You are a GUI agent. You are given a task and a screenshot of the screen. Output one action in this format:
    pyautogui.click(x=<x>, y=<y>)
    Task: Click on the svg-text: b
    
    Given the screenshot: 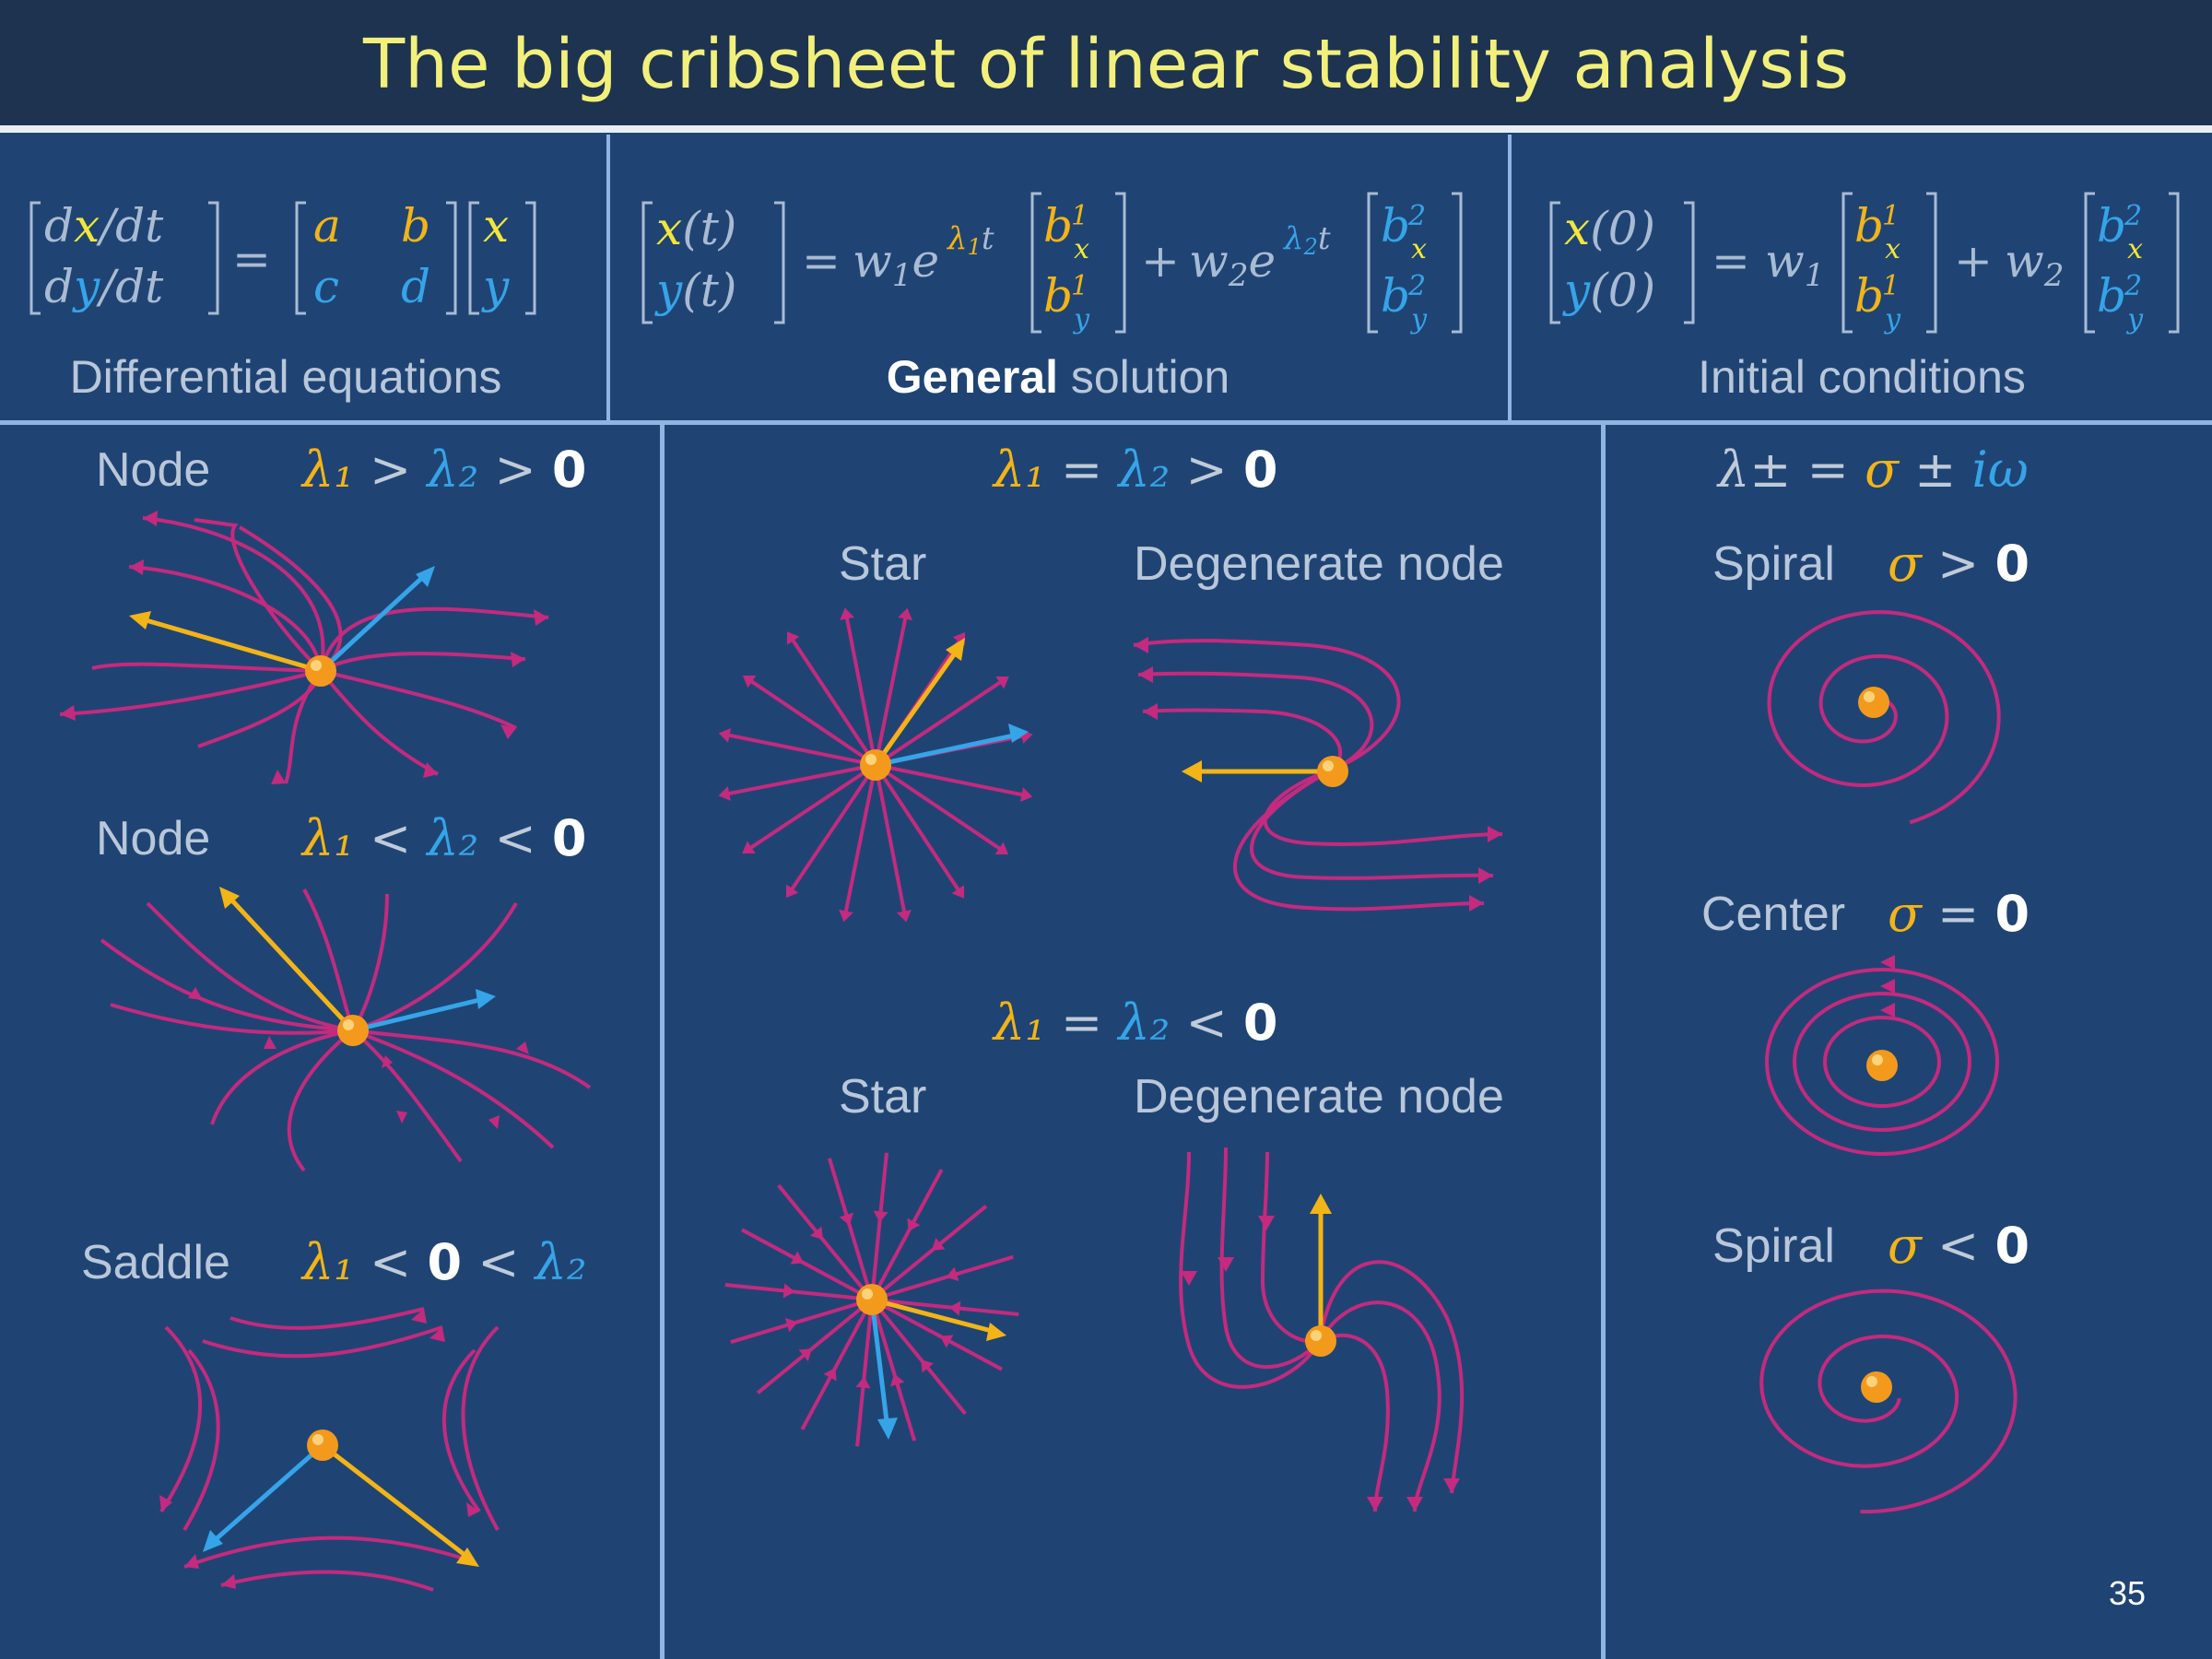 What is the action you would take?
    pyautogui.click(x=415, y=226)
    